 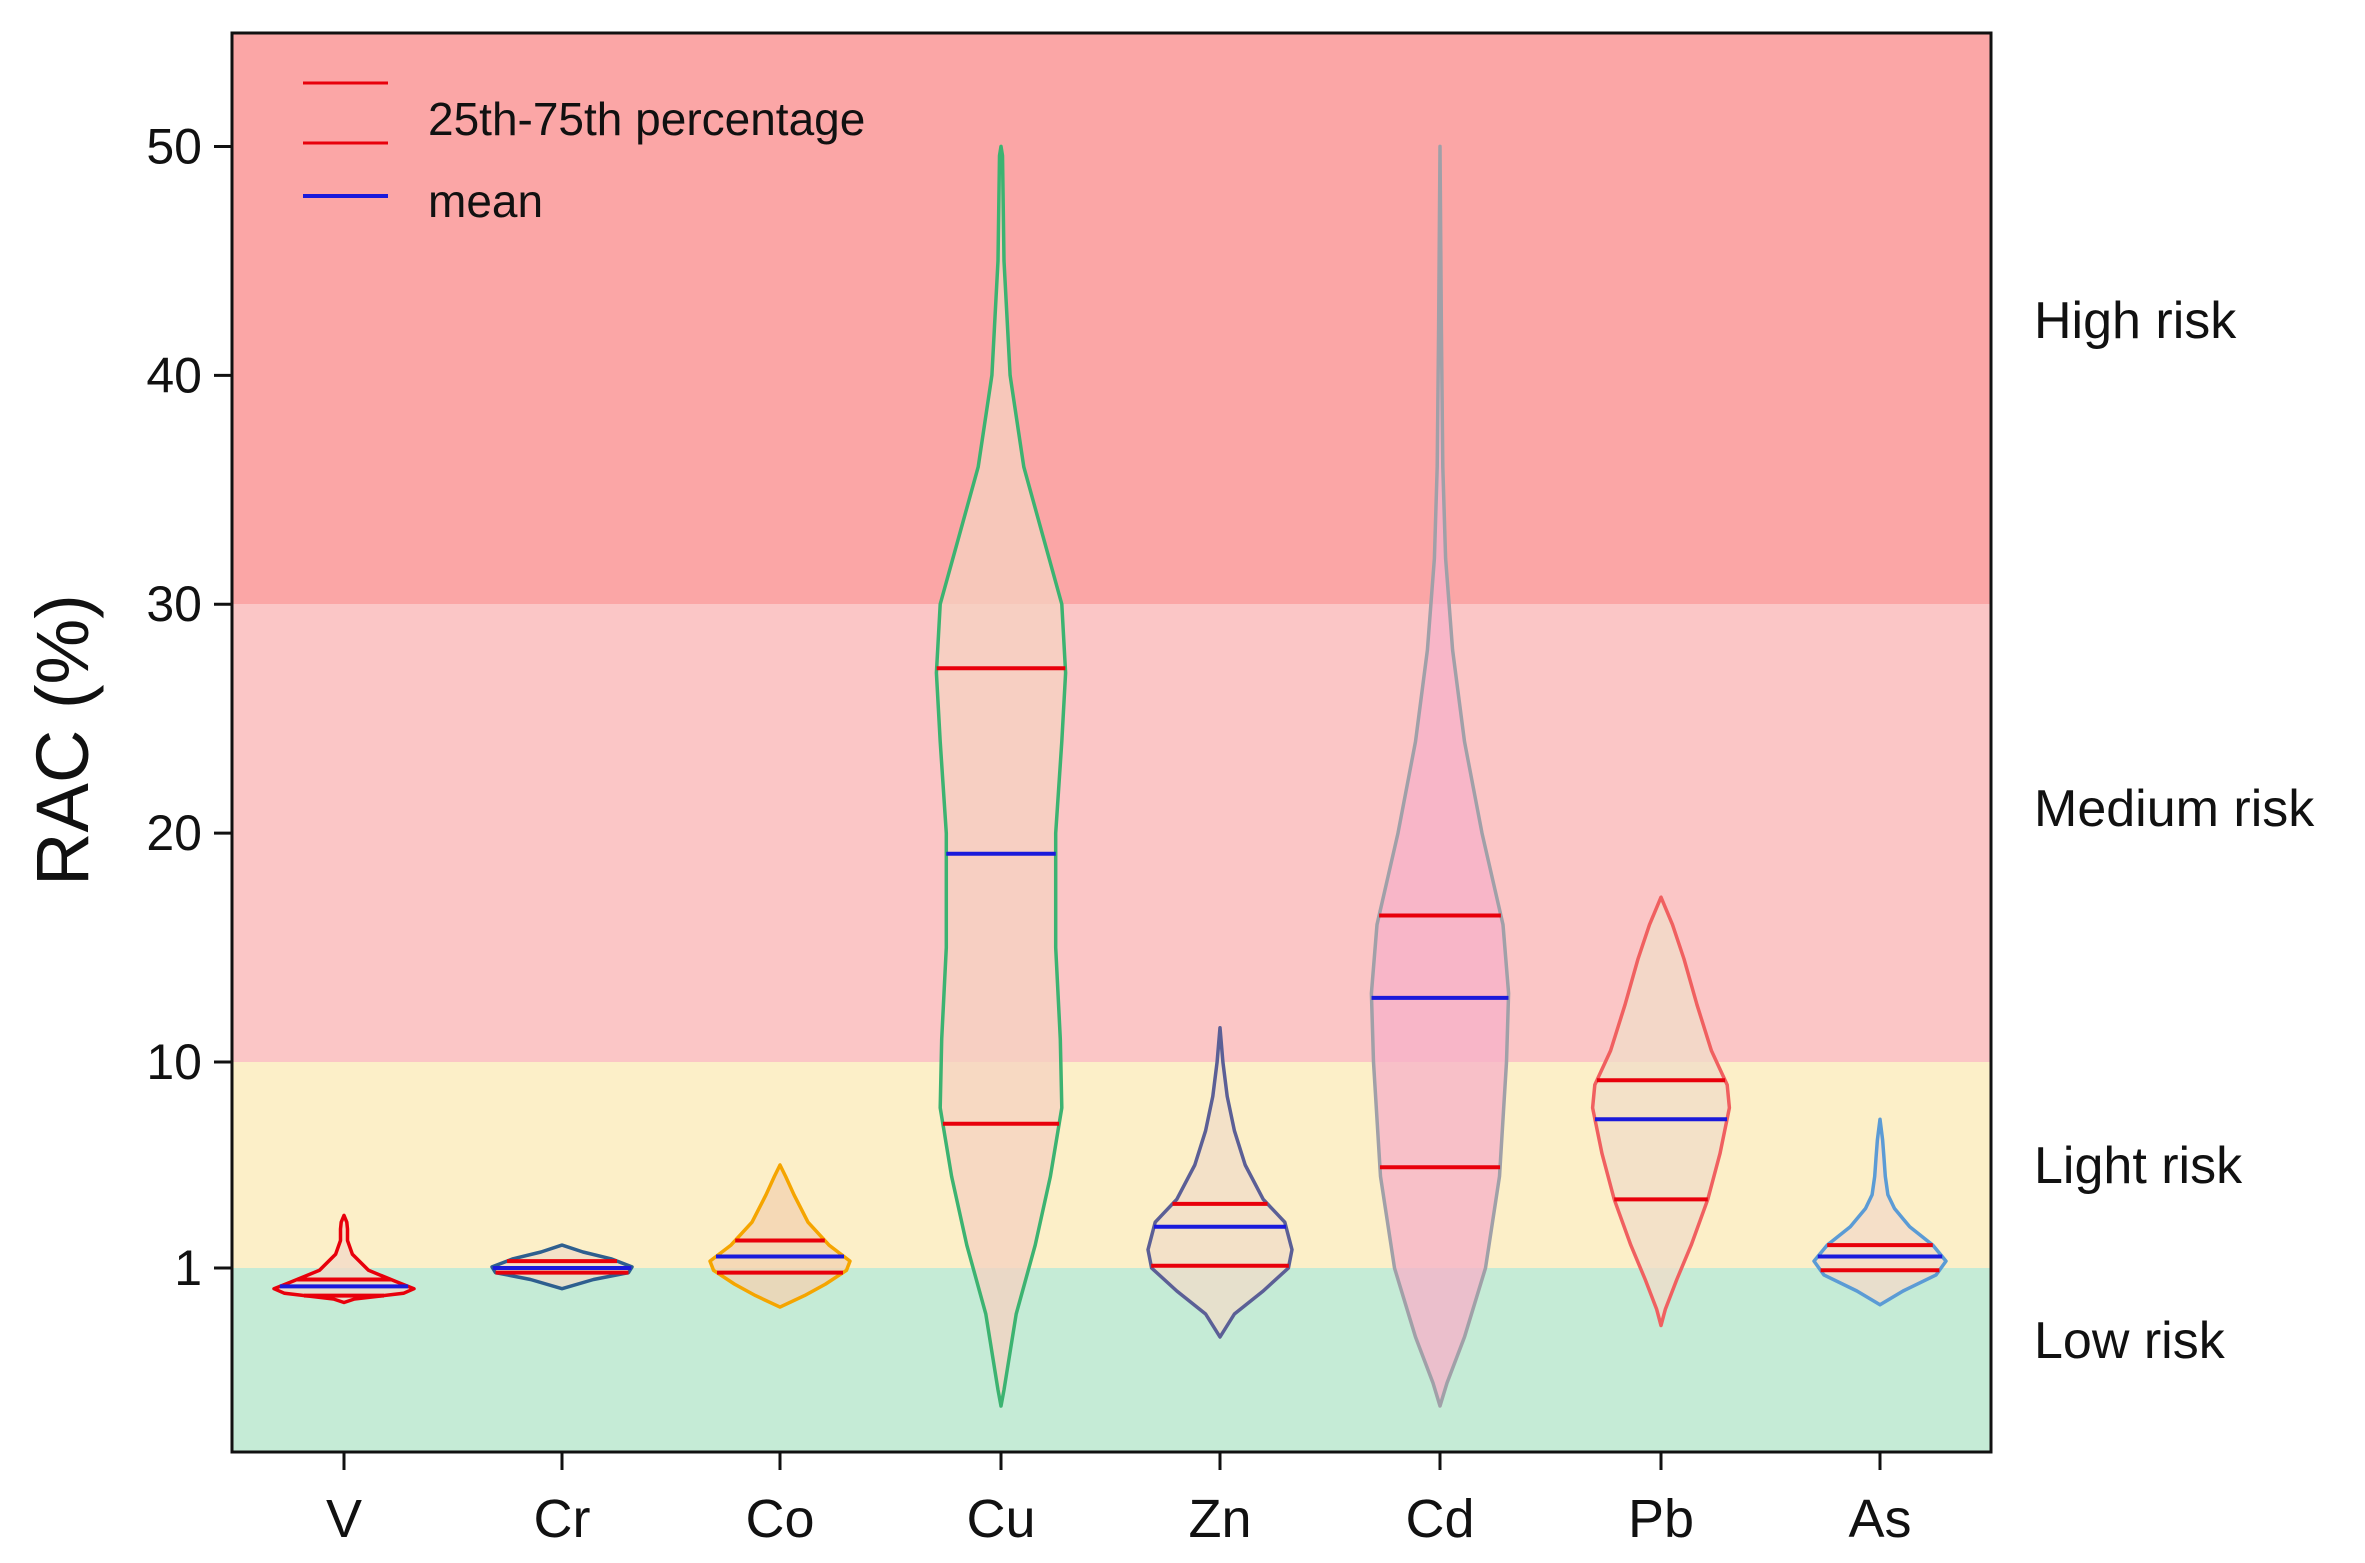 I want to click on violin-cd, so click(x=1440, y=776).